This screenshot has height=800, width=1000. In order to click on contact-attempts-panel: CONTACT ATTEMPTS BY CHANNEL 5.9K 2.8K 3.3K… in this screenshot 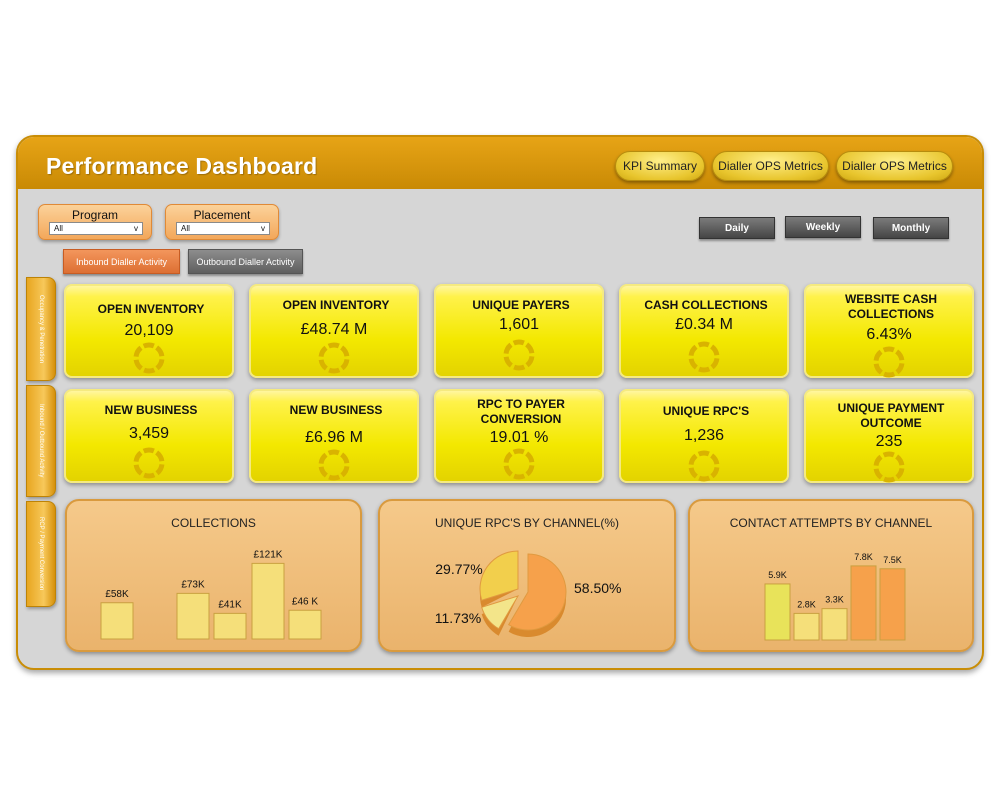, I will do `click(831, 575)`.